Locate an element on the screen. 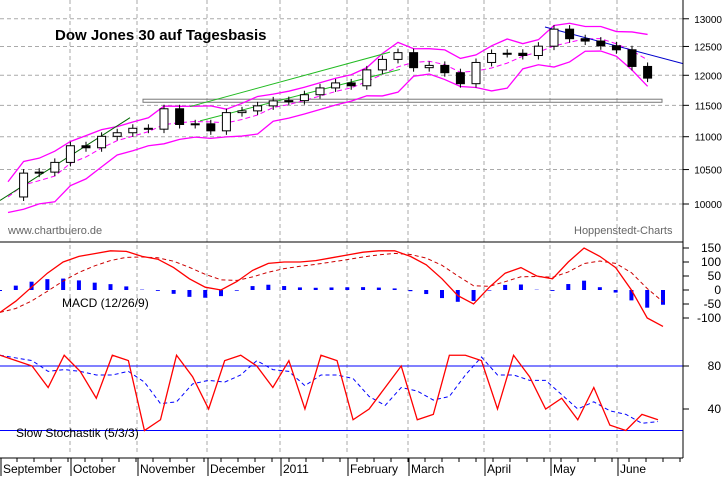  price-tick-label: 10500 is located at coordinates (708, 171).